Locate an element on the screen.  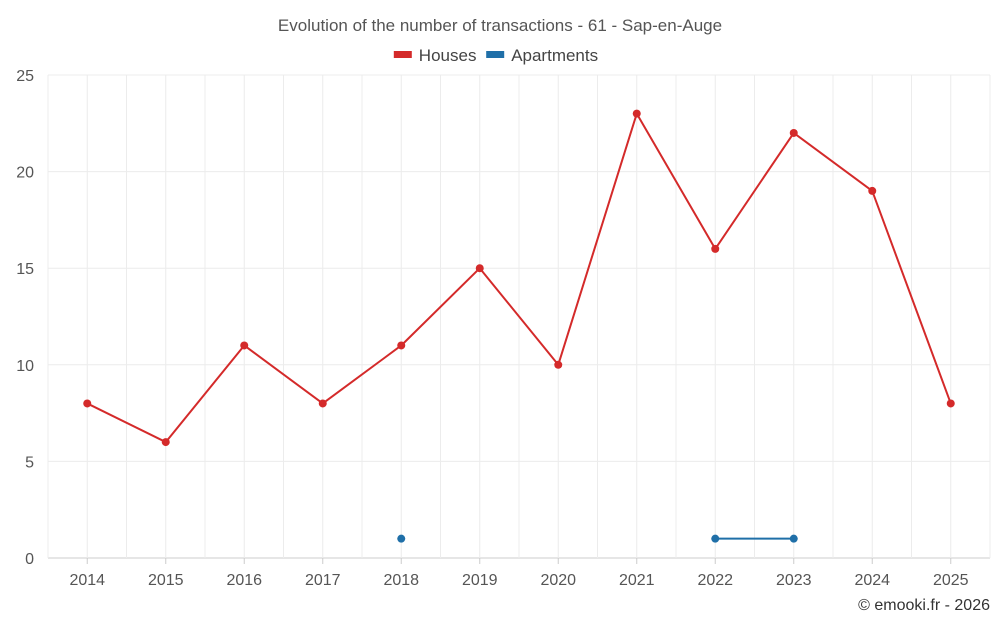
series-apartments is located at coordinates (597, 538).